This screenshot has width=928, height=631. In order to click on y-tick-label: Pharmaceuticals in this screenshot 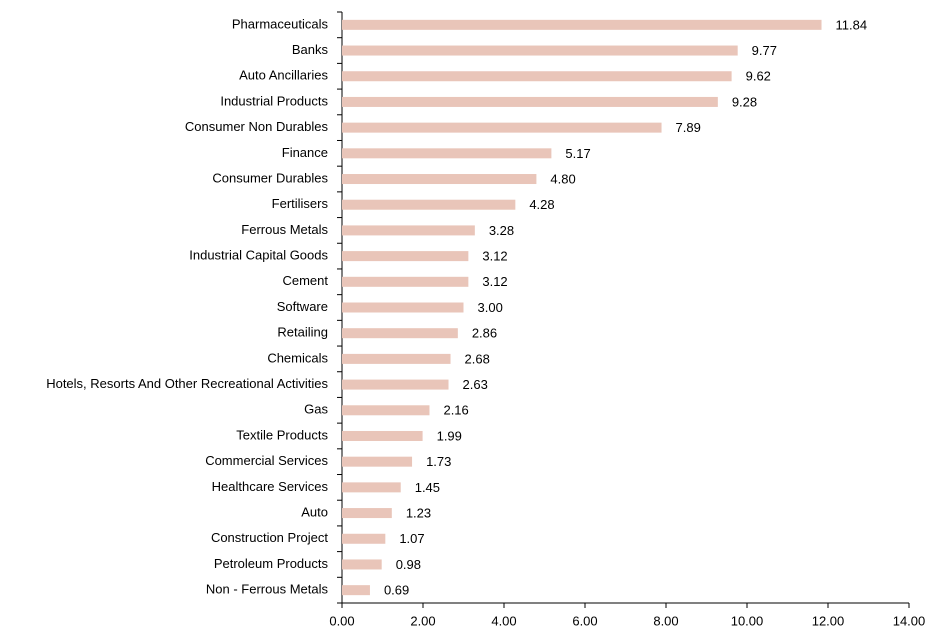, I will do `click(280, 23)`.